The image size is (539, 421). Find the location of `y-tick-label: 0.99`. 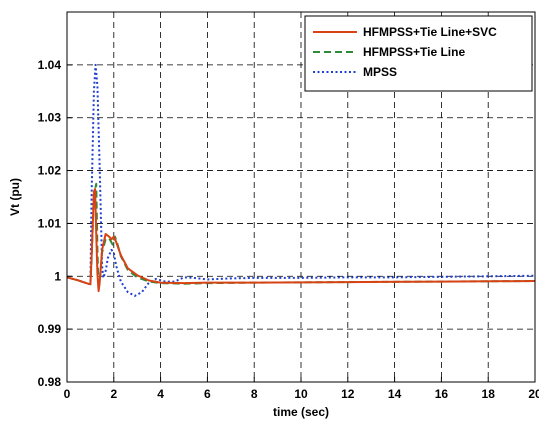

y-tick-label: 0.99 is located at coordinates (50, 329).